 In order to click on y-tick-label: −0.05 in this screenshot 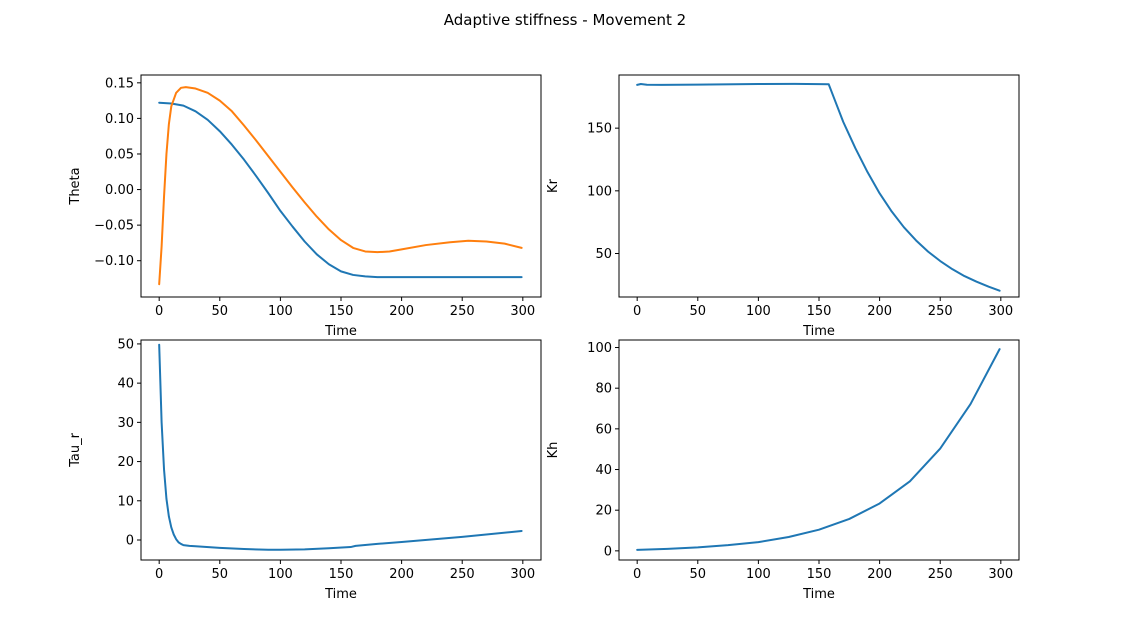, I will do `click(114, 226)`.